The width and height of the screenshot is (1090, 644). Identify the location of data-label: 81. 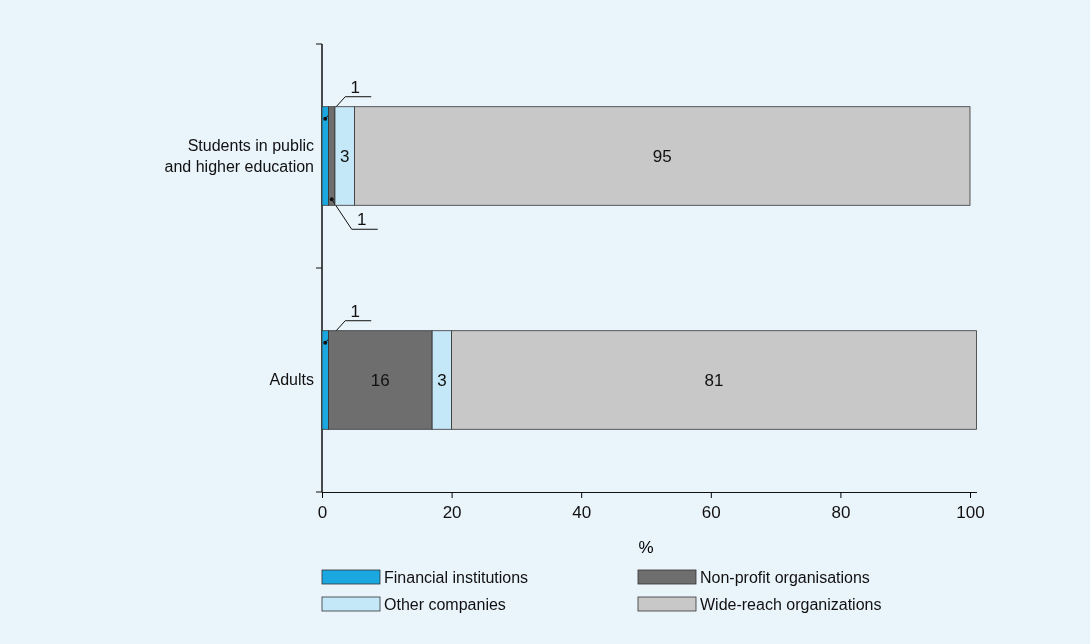
(714, 380).